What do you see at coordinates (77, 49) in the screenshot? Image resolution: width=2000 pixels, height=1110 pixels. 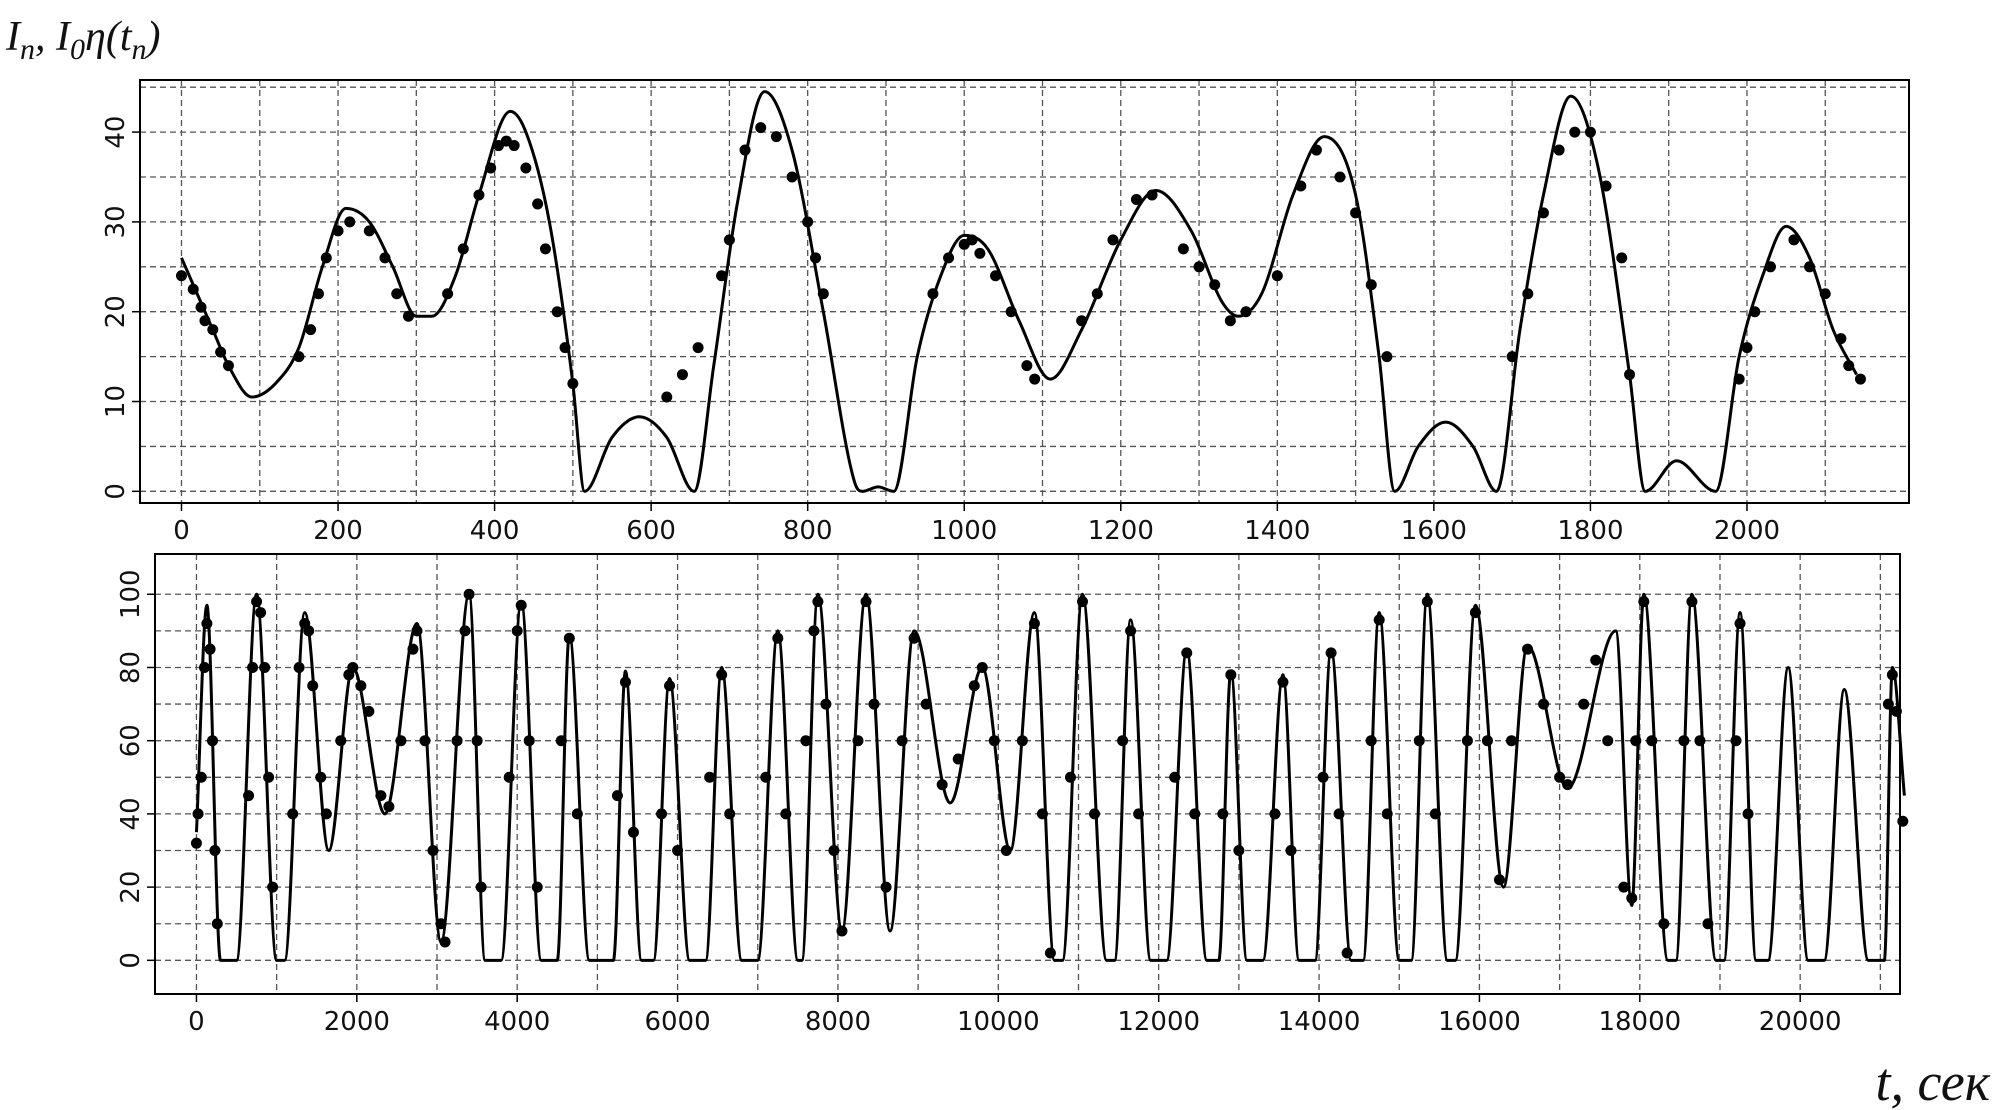 I see `y-axis-label-part: 0` at bounding box center [77, 49].